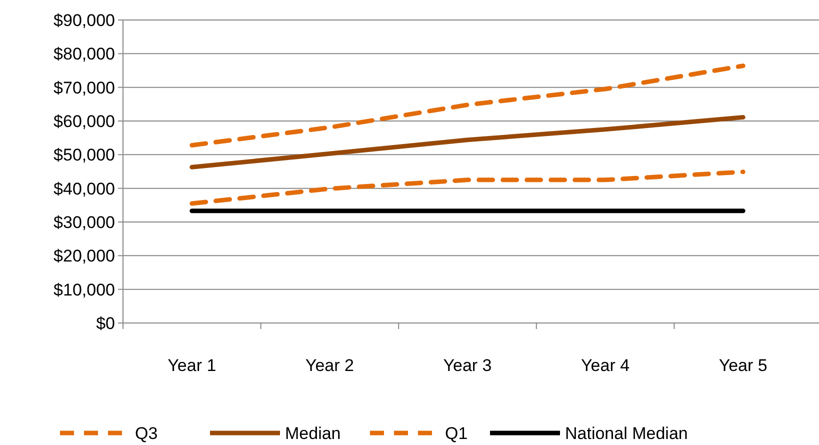 The height and width of the screenshot is (445, 819). What do you see at coordinates (84, 222) in the screenshot?
I see `y-tick-label: $30,000` at bounding box center [84, 222].